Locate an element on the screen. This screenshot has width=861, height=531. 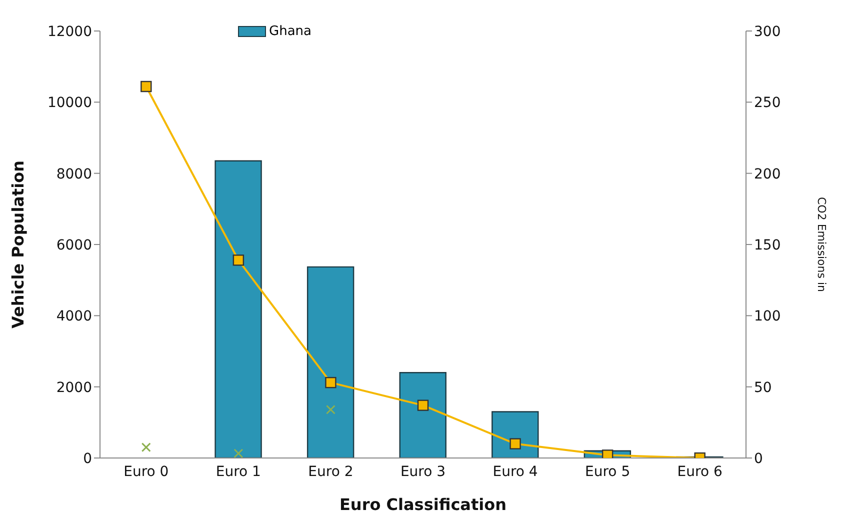
y-tick-label: 4000 is located at coordinates (74, 316).